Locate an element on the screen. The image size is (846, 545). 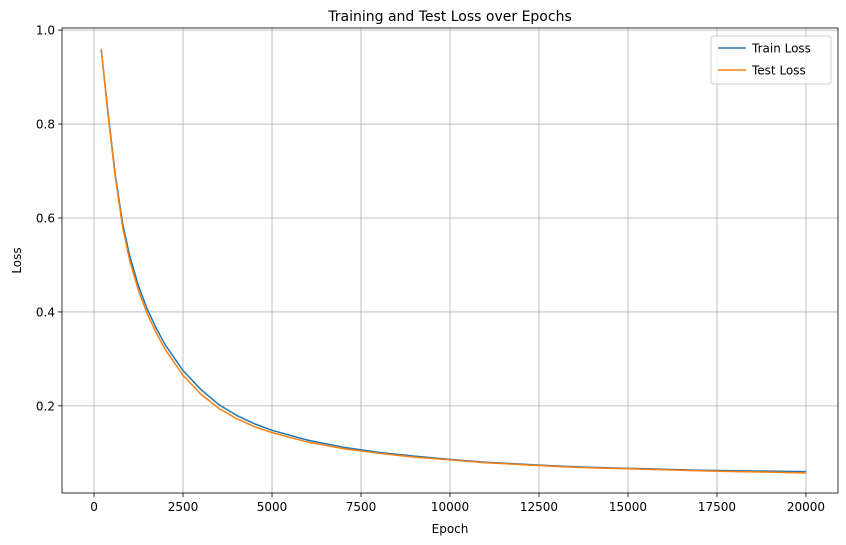
x-tick-label: 5000 is located at coordinates (272, 507).